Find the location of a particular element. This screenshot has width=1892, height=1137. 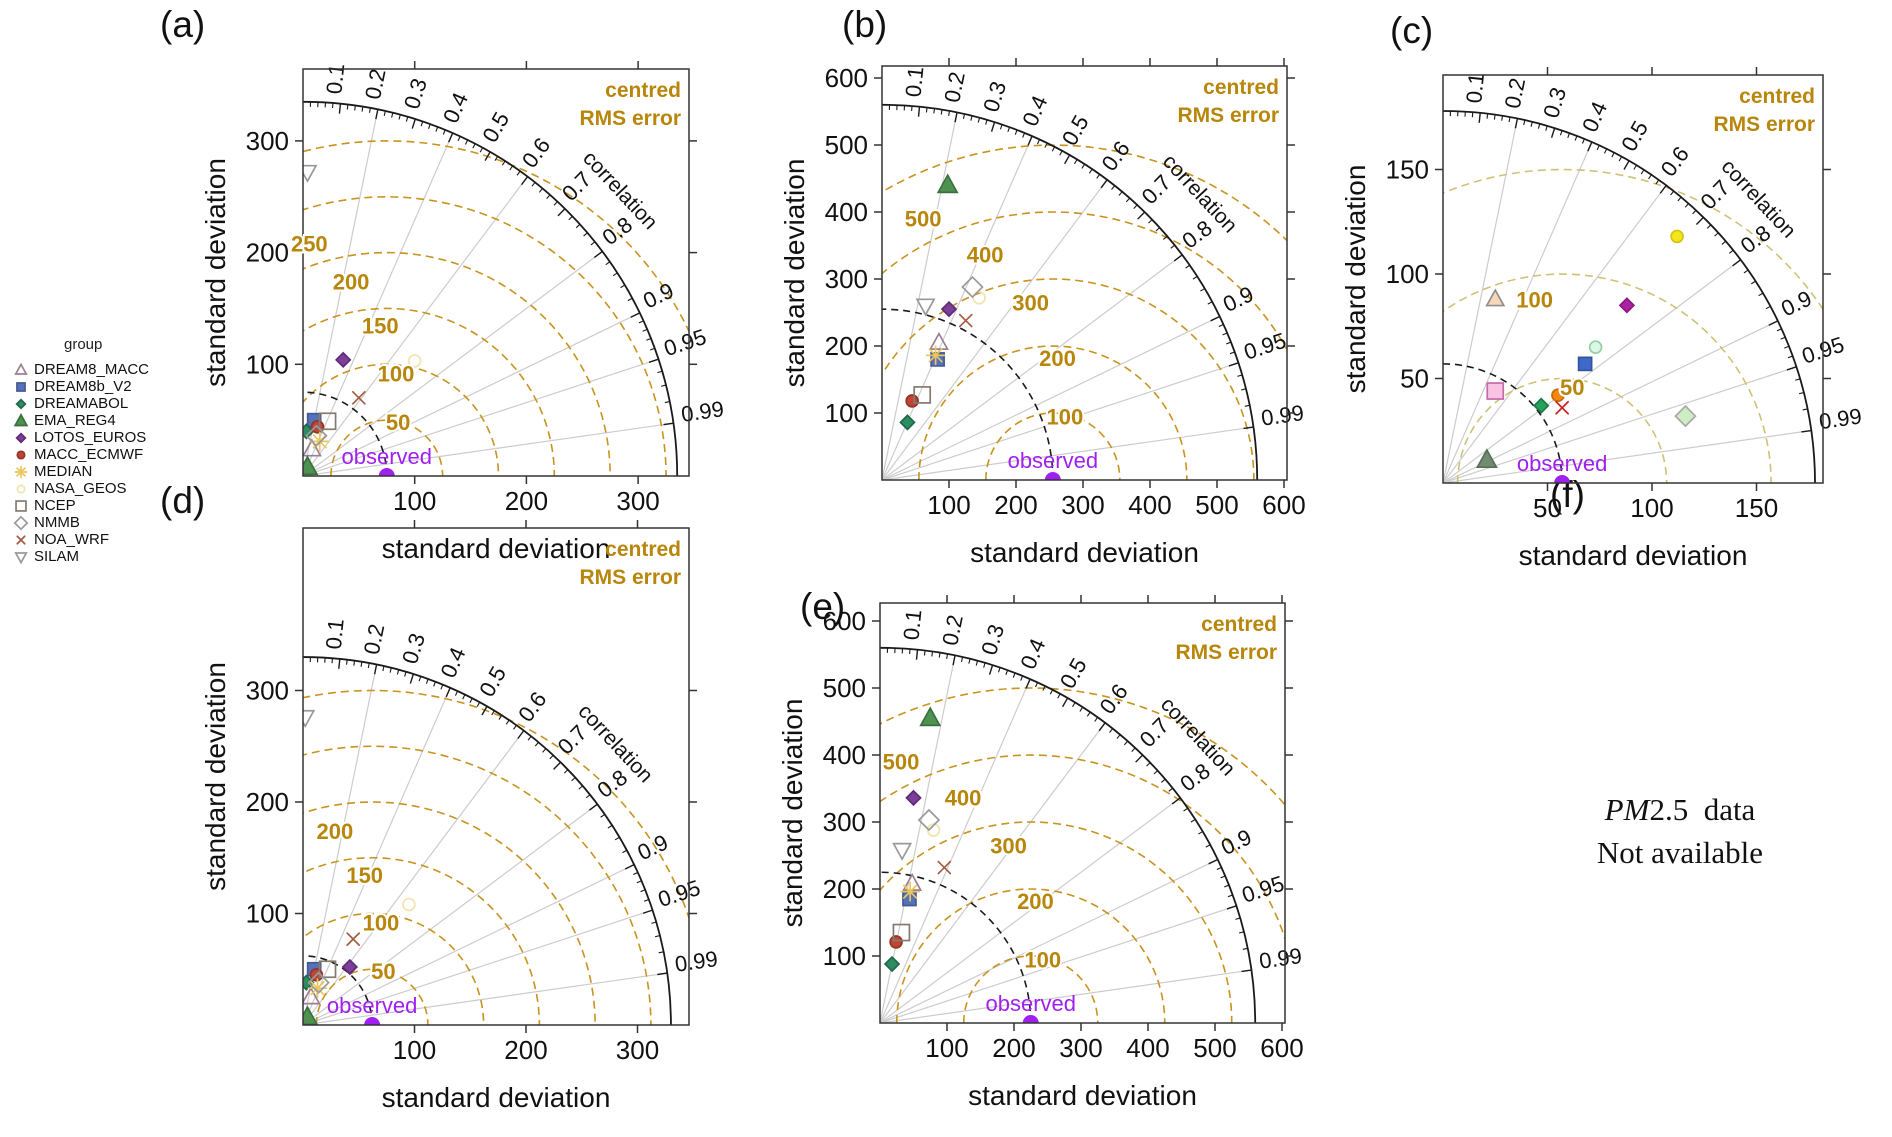

point-LOTOS_EUROS is located at coordinates (949, 309).